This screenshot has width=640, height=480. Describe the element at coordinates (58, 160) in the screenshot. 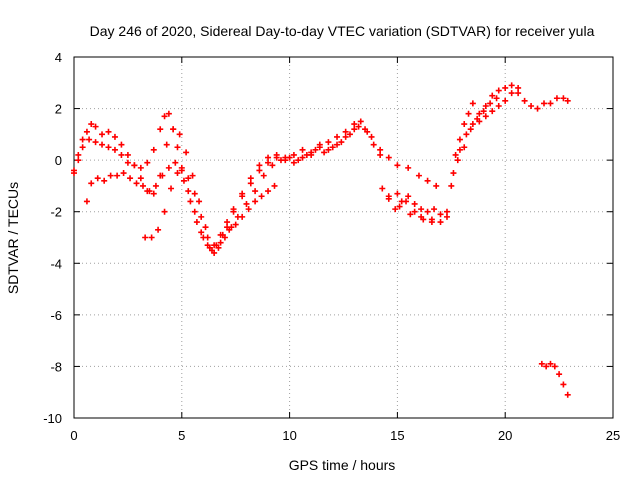

I see `y-tick-label: 0` at that location.